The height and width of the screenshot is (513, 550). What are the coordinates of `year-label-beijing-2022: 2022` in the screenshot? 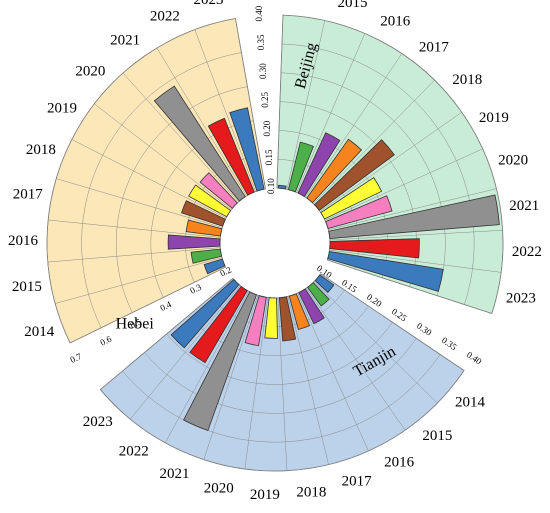 It's located at (527, 252).